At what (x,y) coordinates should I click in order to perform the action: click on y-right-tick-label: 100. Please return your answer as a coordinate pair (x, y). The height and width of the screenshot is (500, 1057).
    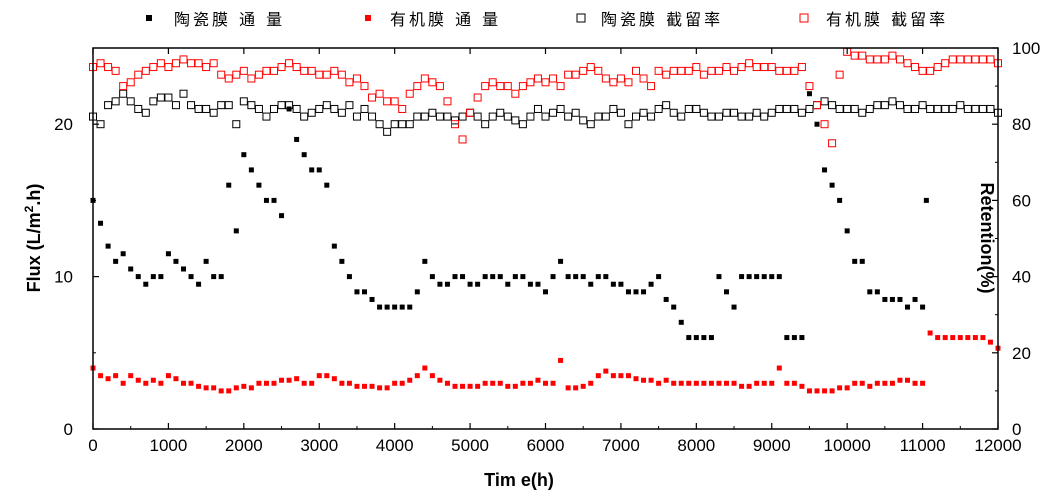
    Looking at the image, I should click on (1026, 48).